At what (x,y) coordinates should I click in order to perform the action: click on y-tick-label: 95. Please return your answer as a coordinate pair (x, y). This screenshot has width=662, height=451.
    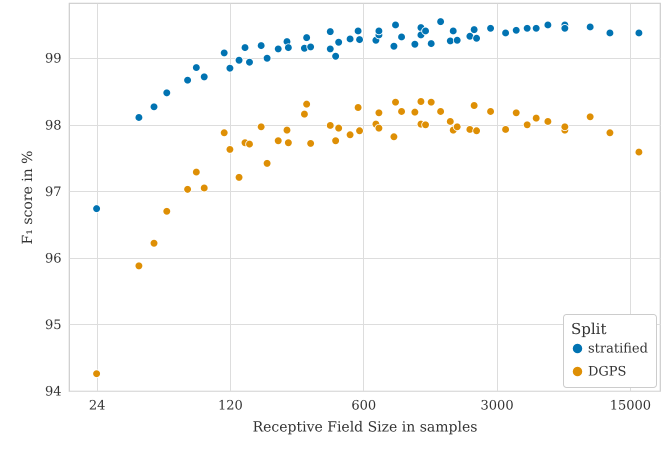
    Looking at the image, I should click on (53, 325).